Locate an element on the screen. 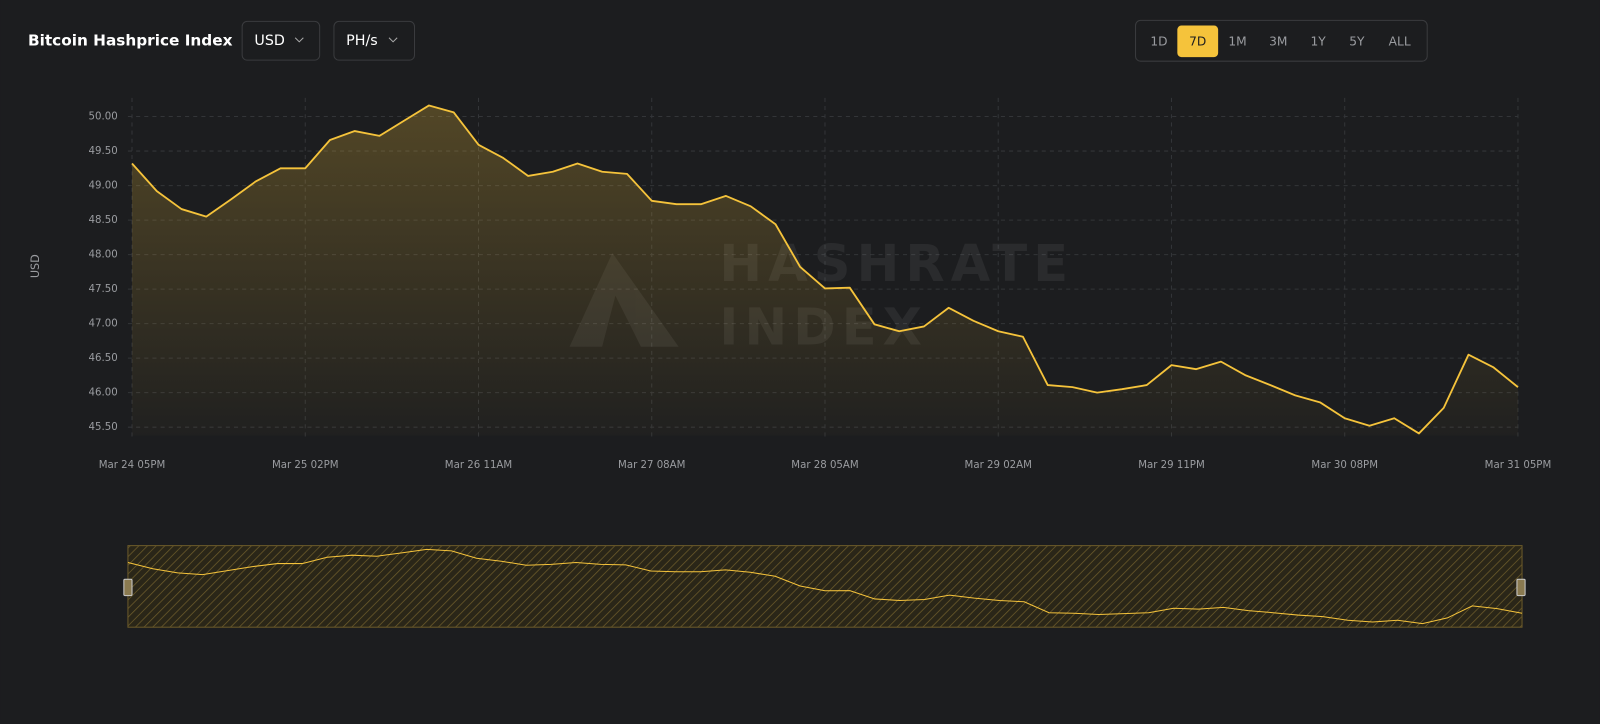  range-label: ALL is located at coordinates (1400, 41).